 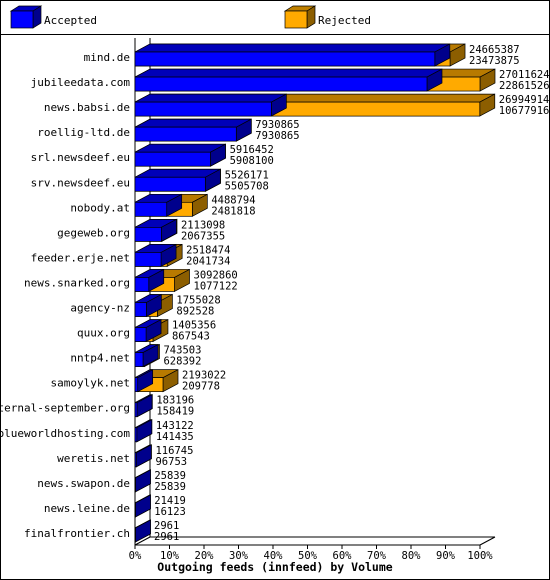 What do you see at coordinates (80, 182) in the screenshot?
I see `category-label: srv.newsdeef.eu` at bounding box center [80, 182].